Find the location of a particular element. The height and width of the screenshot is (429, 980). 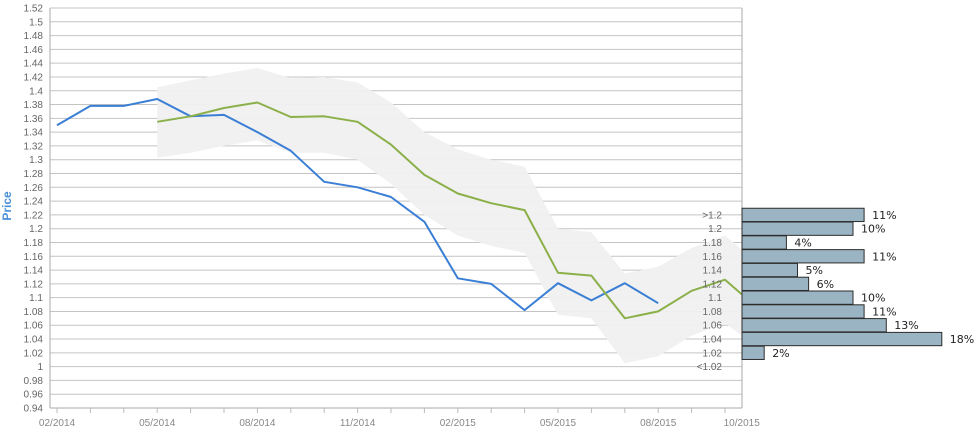

x-tick-label: 02/2014 is located at coordinates (57, 423).